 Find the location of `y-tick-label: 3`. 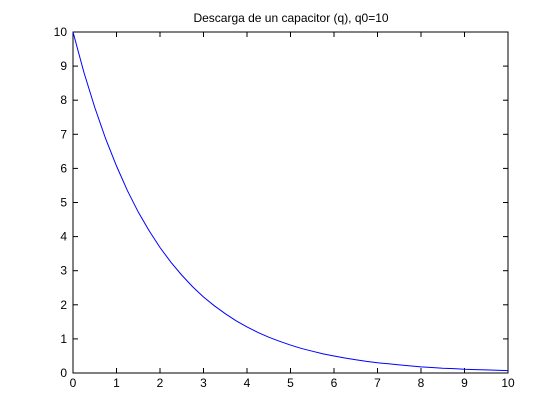

y-tick-label: 3 is located at coordinates (63, 271).